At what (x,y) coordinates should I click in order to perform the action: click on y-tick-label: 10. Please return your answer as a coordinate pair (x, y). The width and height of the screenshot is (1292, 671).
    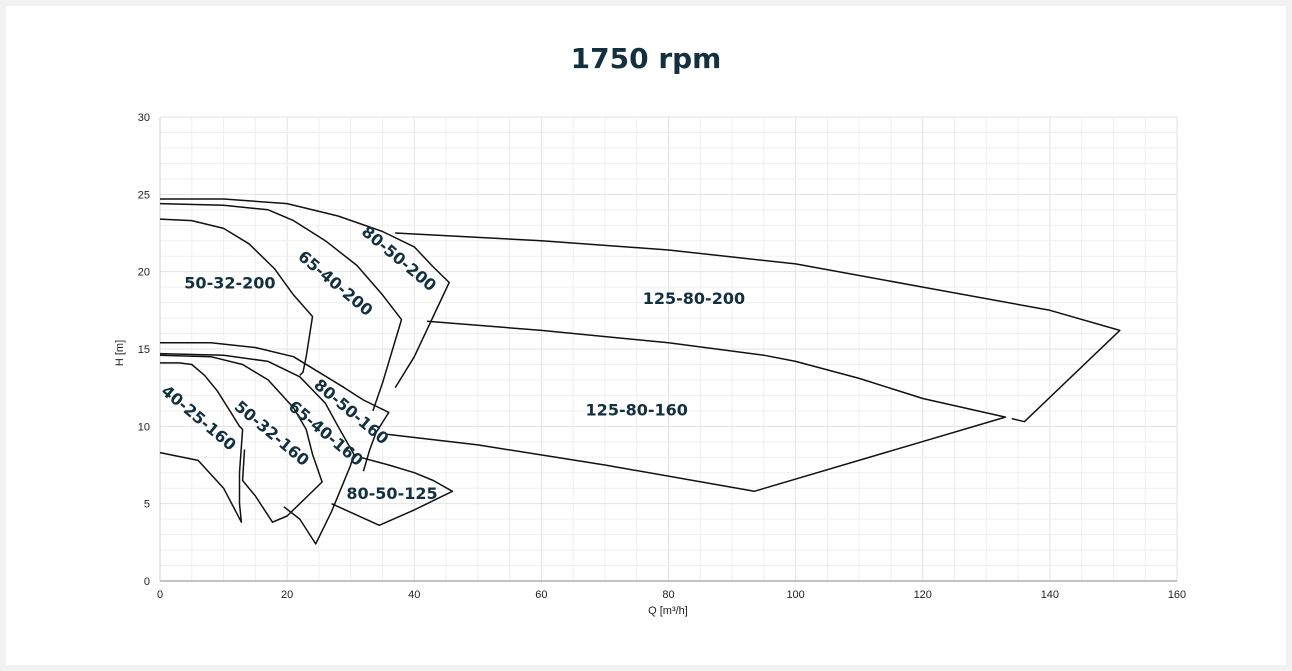
    Looking at the image, I should click on (144, 427).